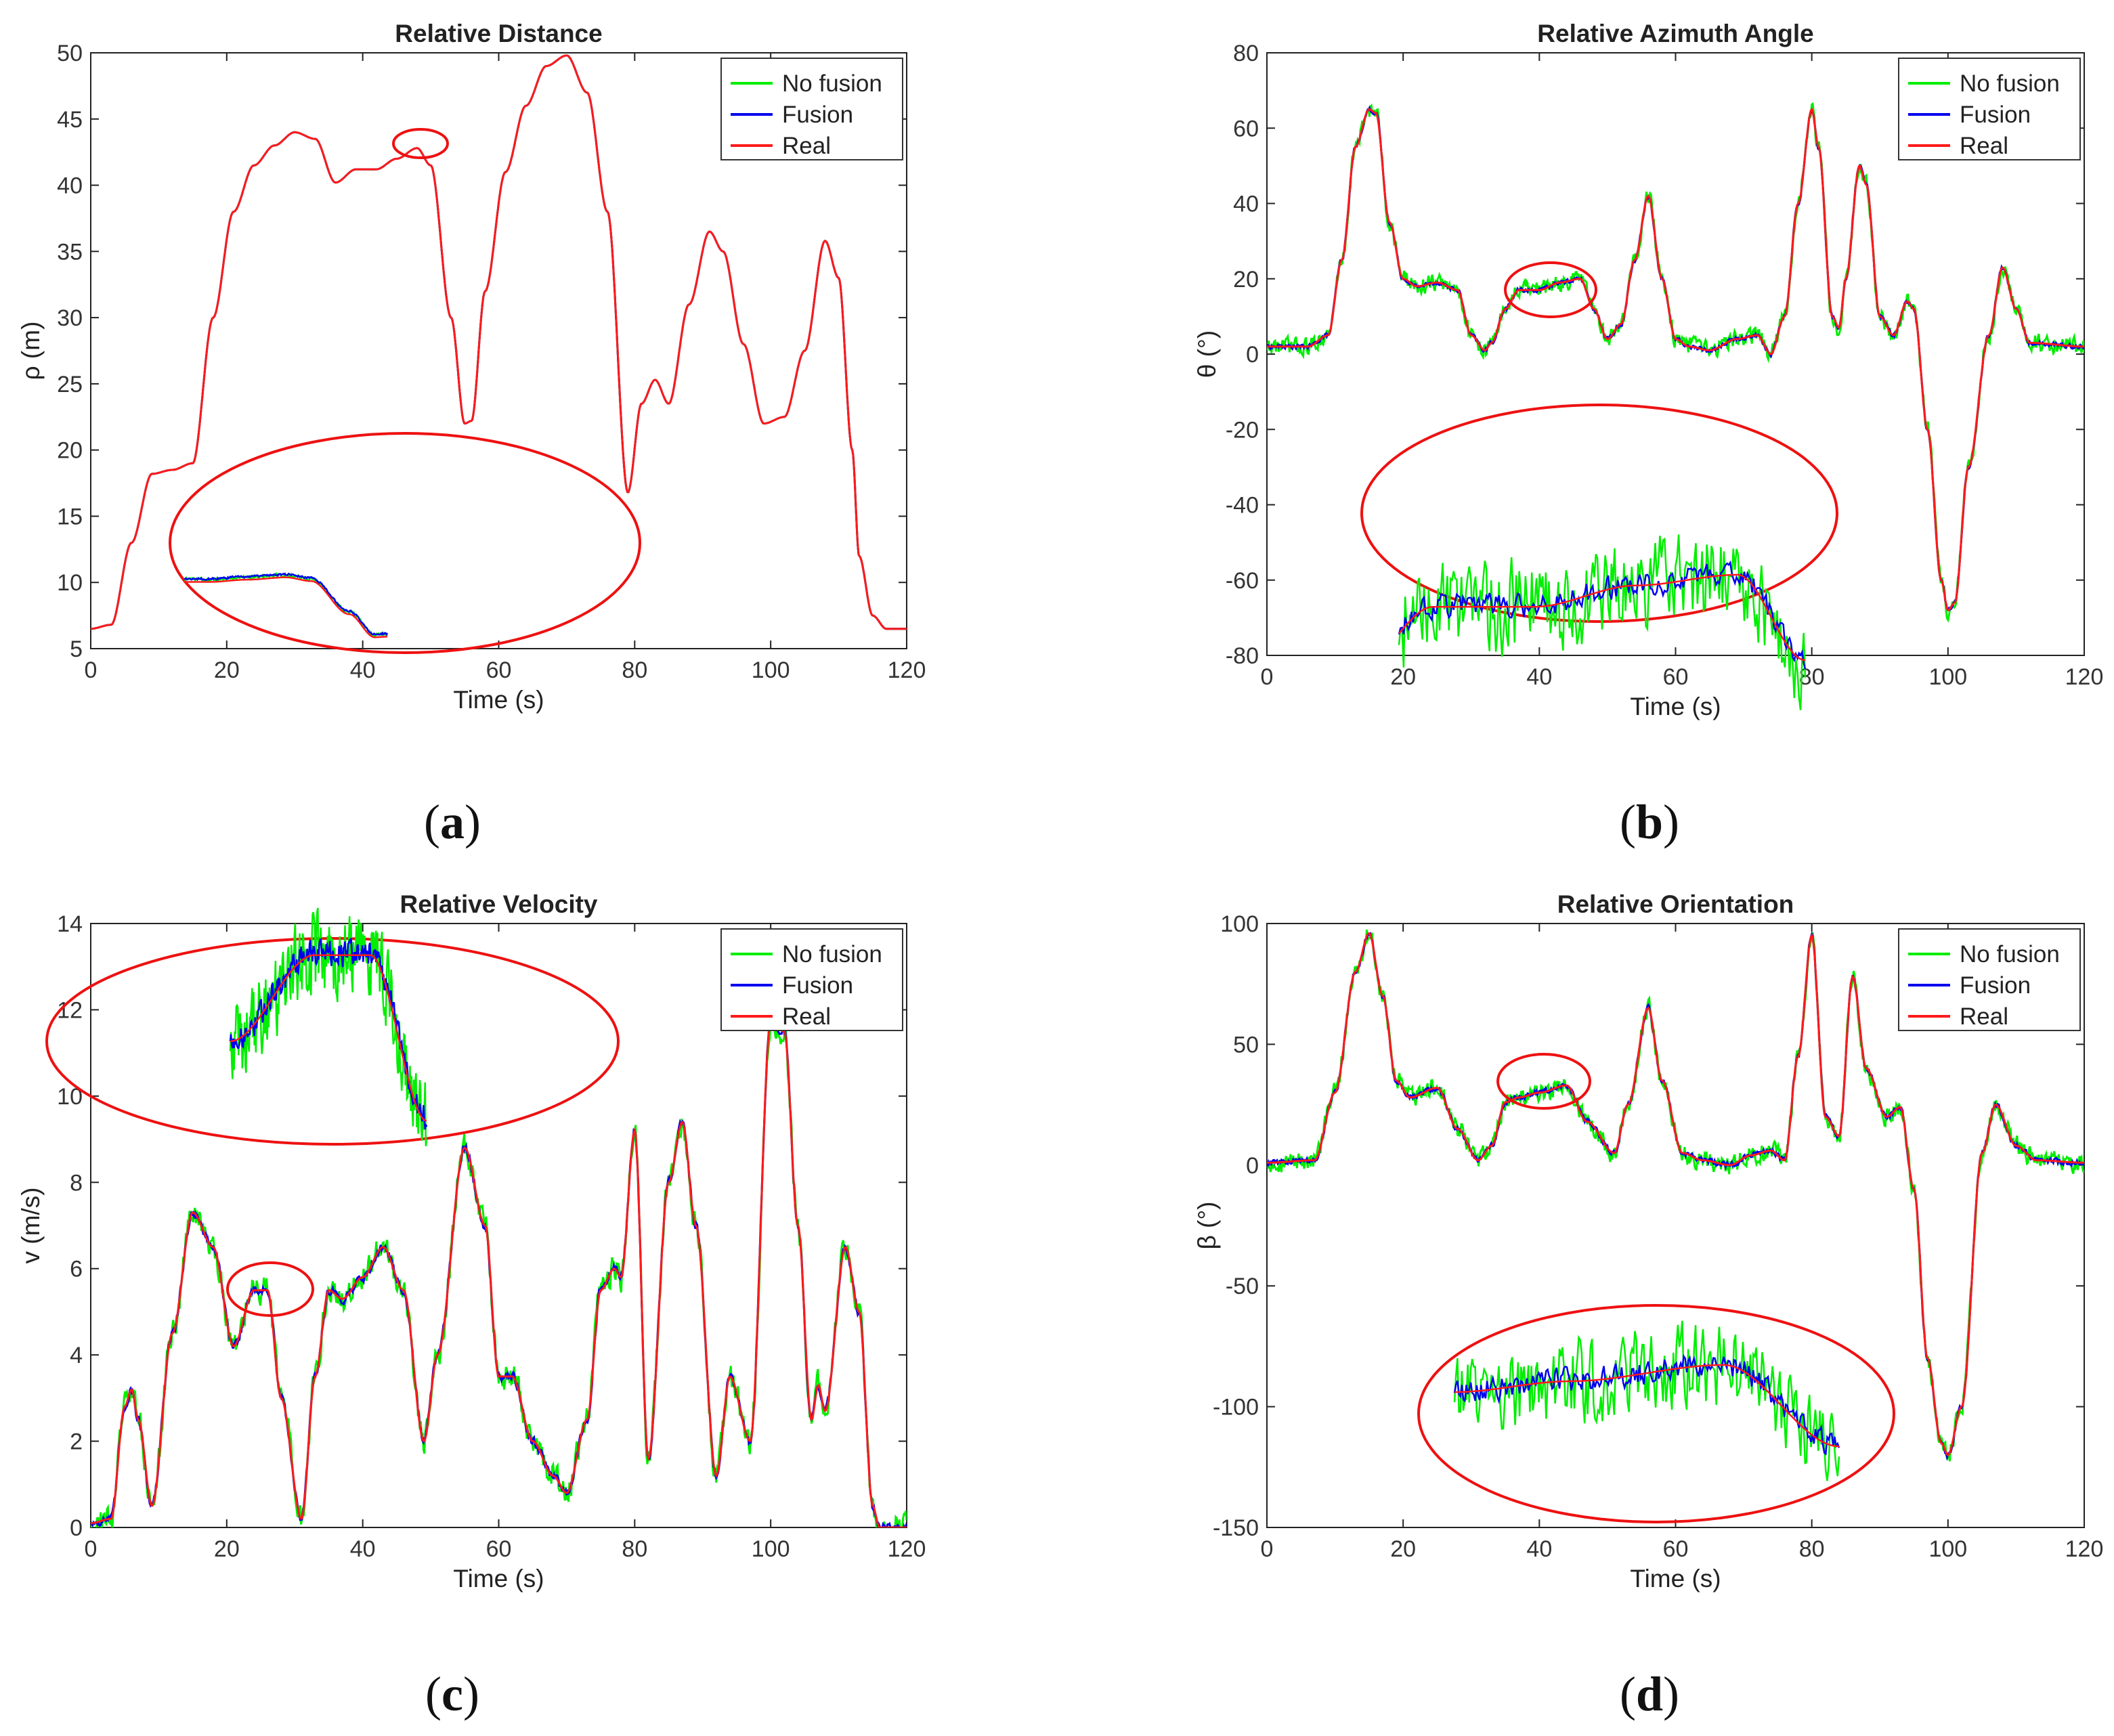 The width and height of the screenshot is (2114, 1736). I want to click on y-tick-label: 45, so click(70, 120).